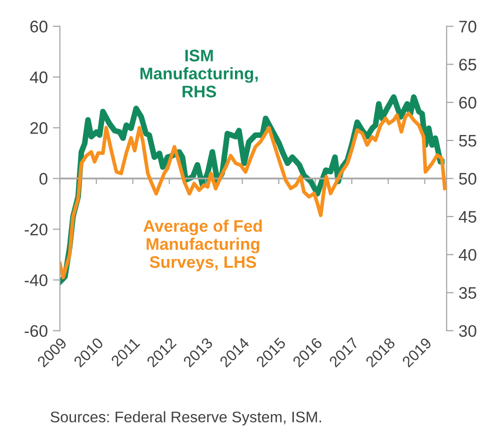 Image resolution: width=499 pixels, height=438 pixels. What do you see at coordinates (467, 64) in the screenshot?
I see `y2-tick-label: 65` at bounding box center [467, 64].